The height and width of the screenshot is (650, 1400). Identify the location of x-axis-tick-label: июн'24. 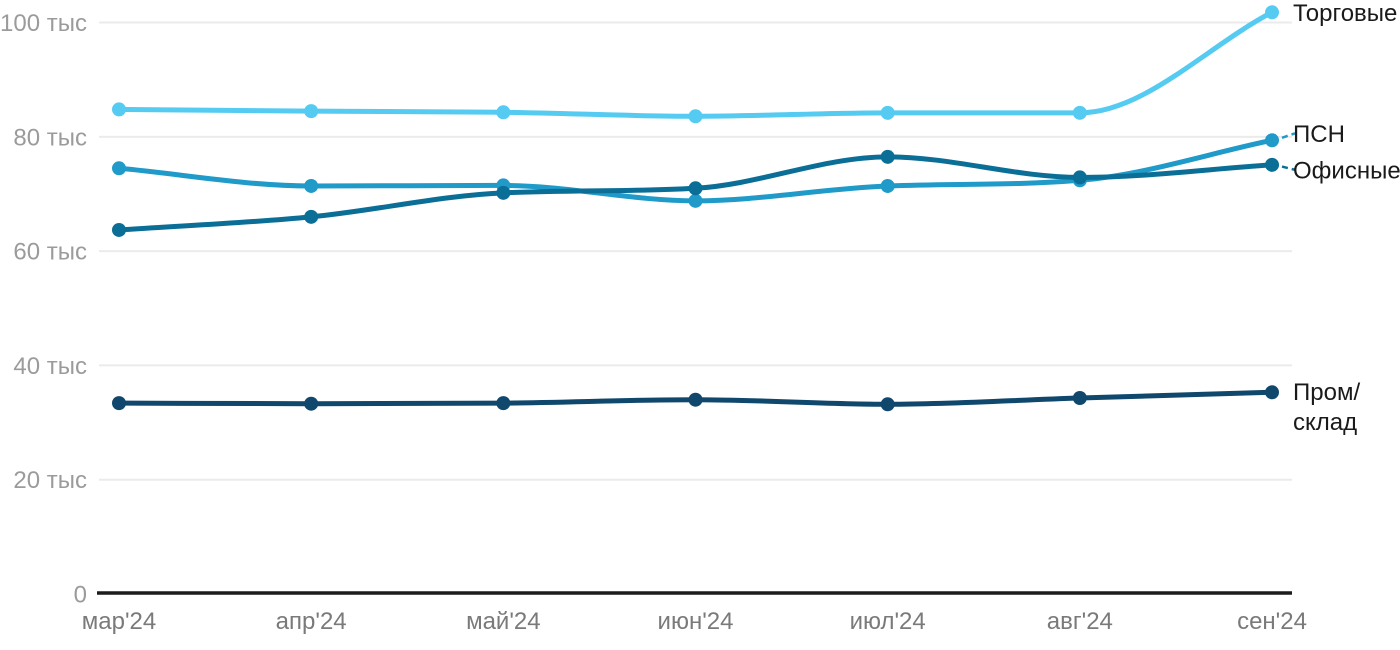
(696, 621).